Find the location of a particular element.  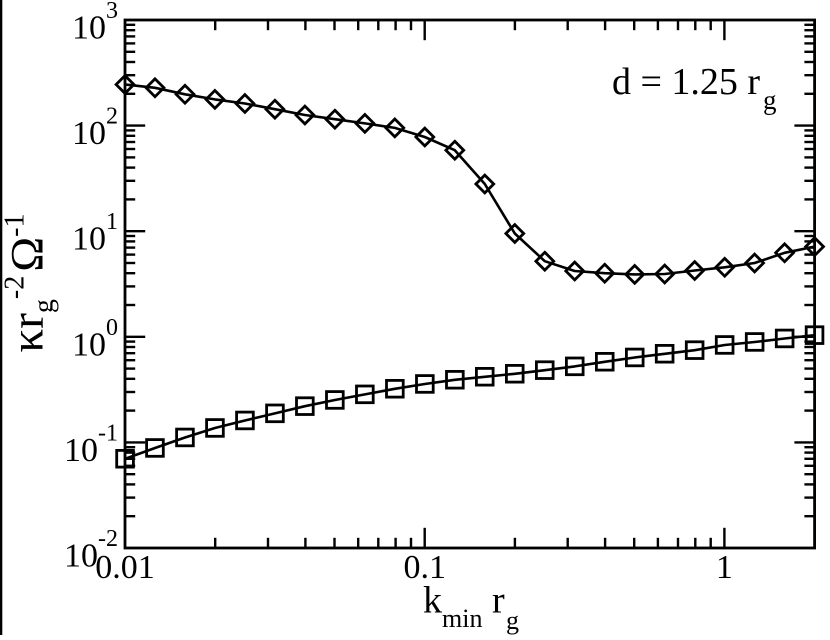

svg-text: 3 is located at coordinates (112, 12).